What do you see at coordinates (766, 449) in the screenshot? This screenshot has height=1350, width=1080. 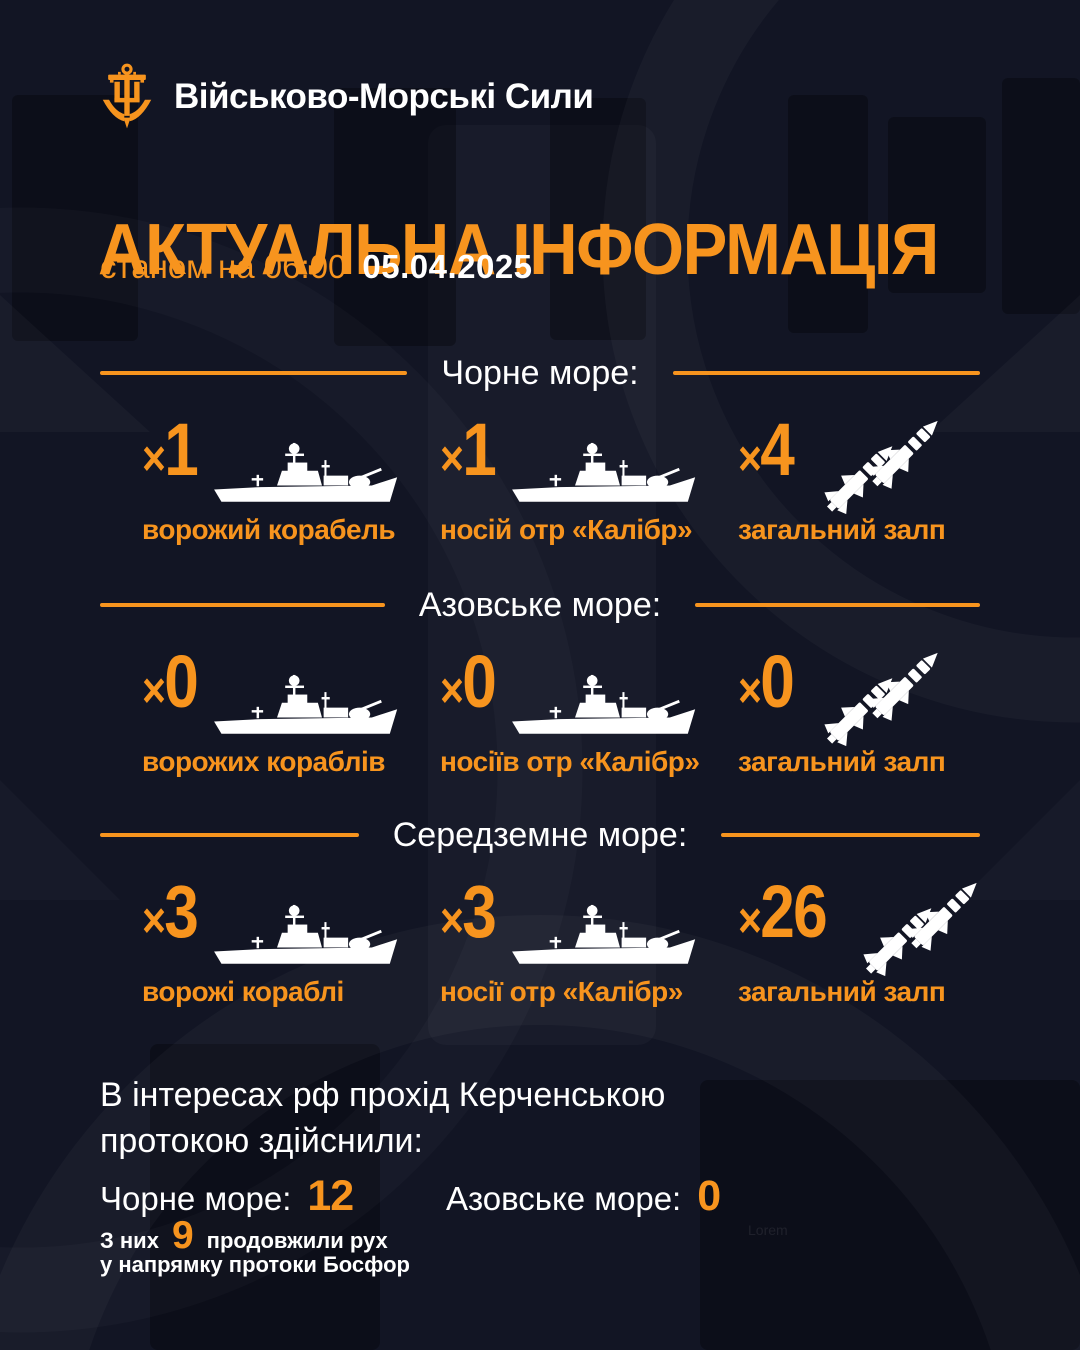 I see `stat-multiplier: ×4` at bounding box center [766, 449].